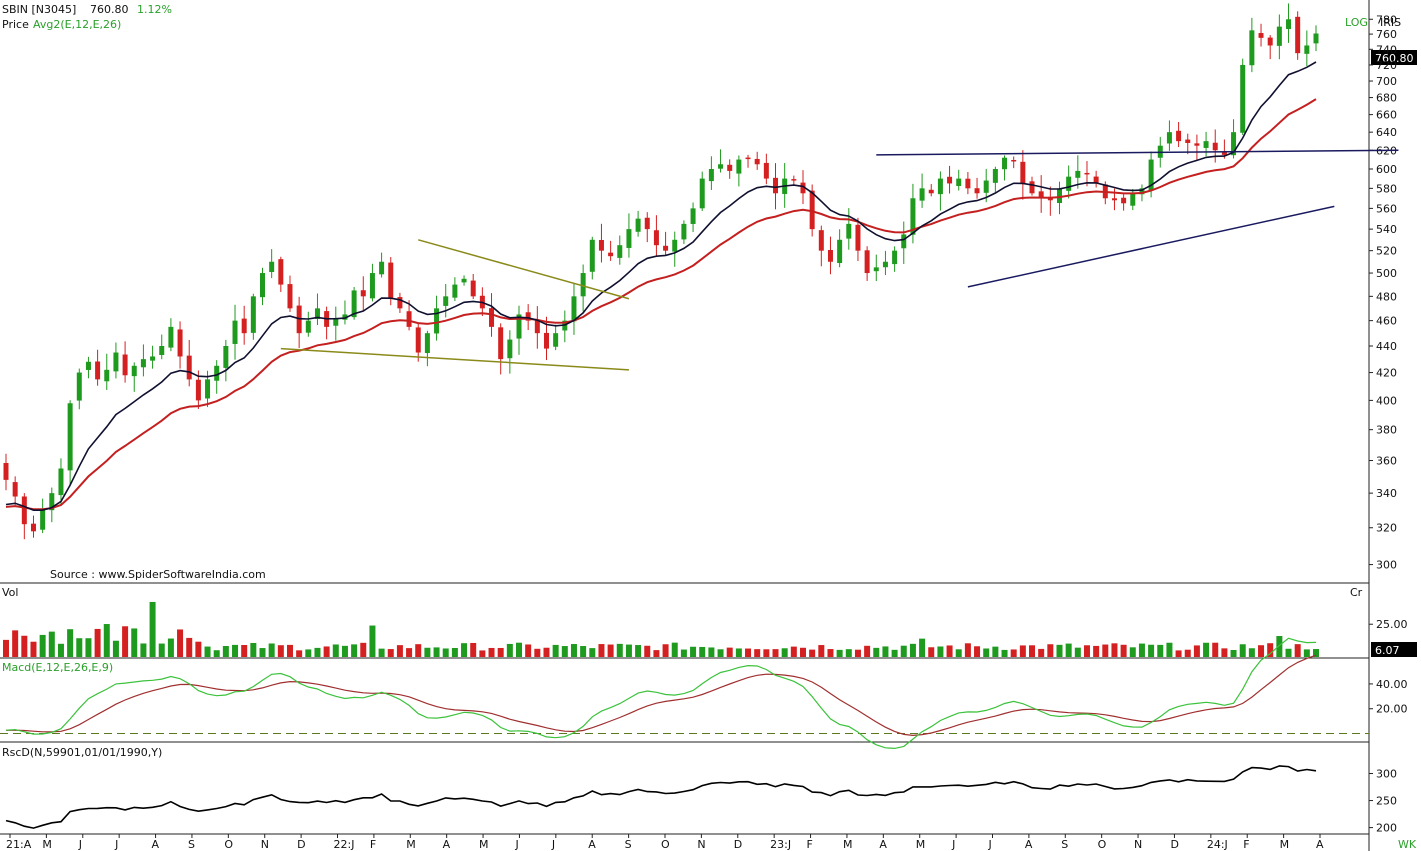 The height and width of the screenshot is (851, 1421). I want to click on price-tick-label: 740, so click(1386, 49).